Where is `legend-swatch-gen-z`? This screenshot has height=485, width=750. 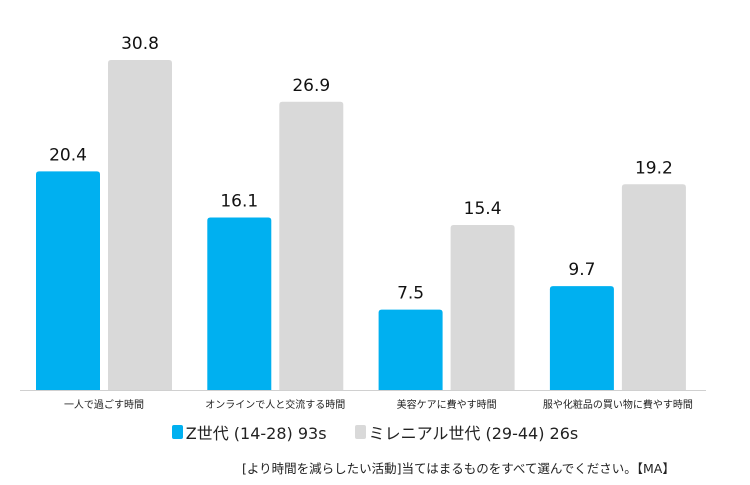 legend-swatch-gen-z is located at coordinates (177, 432).